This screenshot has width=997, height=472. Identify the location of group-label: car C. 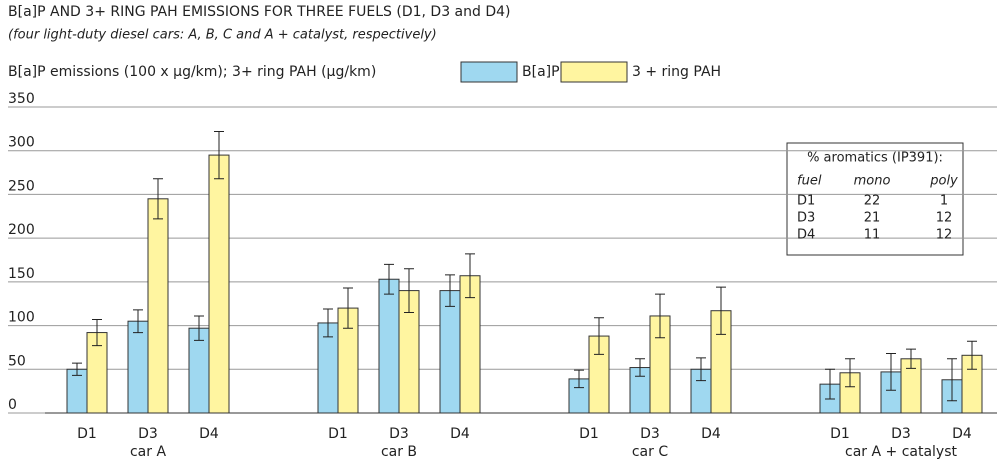
(650, 452).